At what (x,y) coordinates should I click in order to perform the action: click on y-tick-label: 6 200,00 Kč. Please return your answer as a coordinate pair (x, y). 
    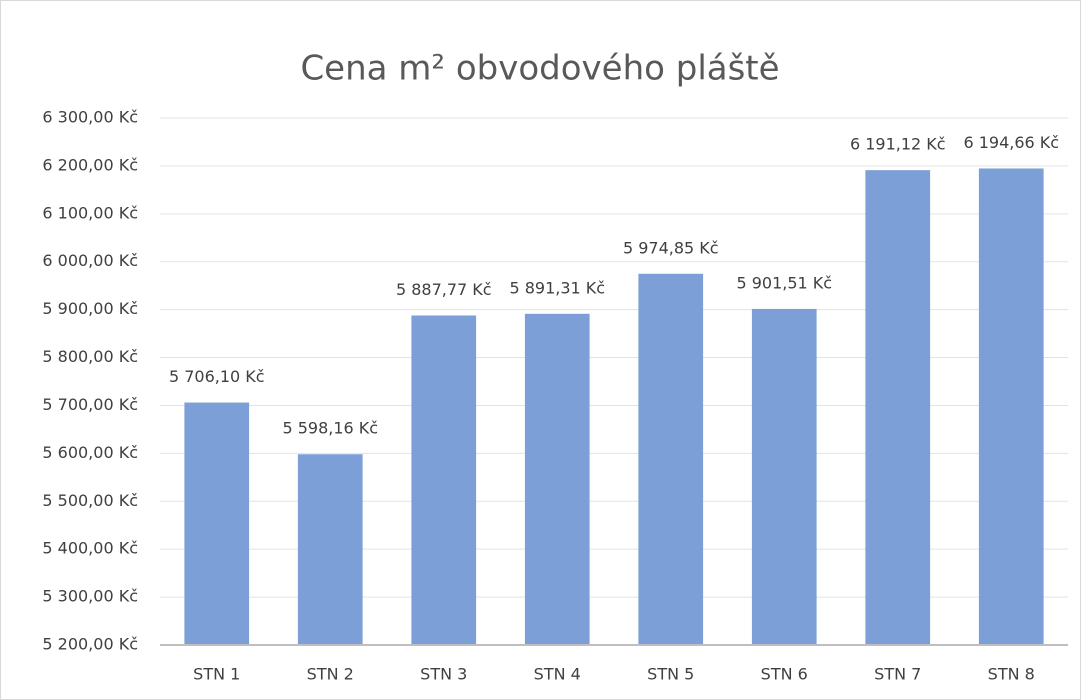
    Looking at the image, I should click on (90, 164).